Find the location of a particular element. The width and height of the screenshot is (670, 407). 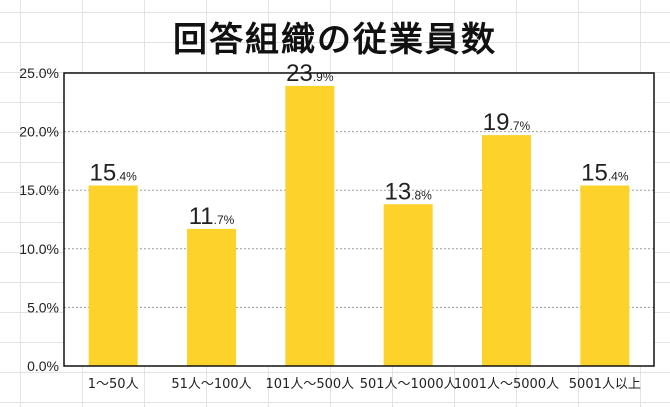

y-tick-label: 15.0% is located at coordinates (39, 190).